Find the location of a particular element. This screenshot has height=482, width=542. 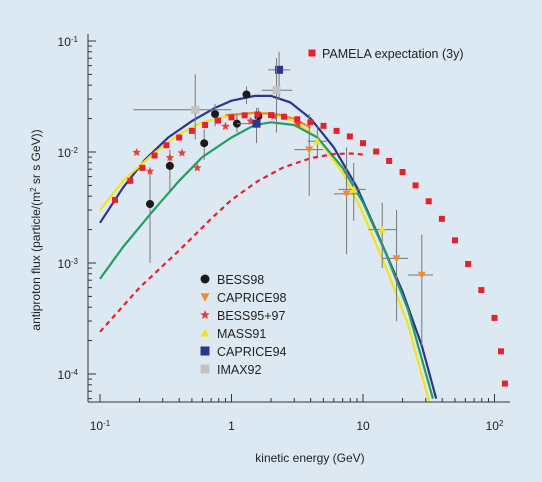

legend-marker-bess98 is located at coordinates (205, 279).